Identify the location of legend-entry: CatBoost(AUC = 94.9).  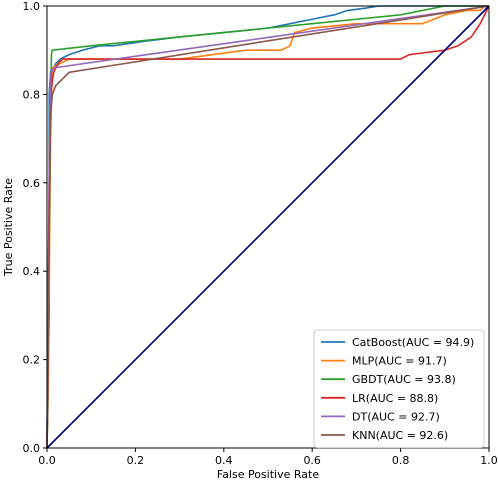
(413, 342).